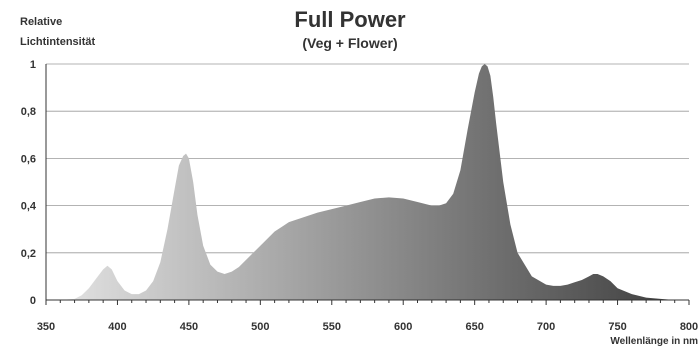  Describe the element at coordinates (617, 327) in the screenshot. I see `x-tick-label: 750` at that location.